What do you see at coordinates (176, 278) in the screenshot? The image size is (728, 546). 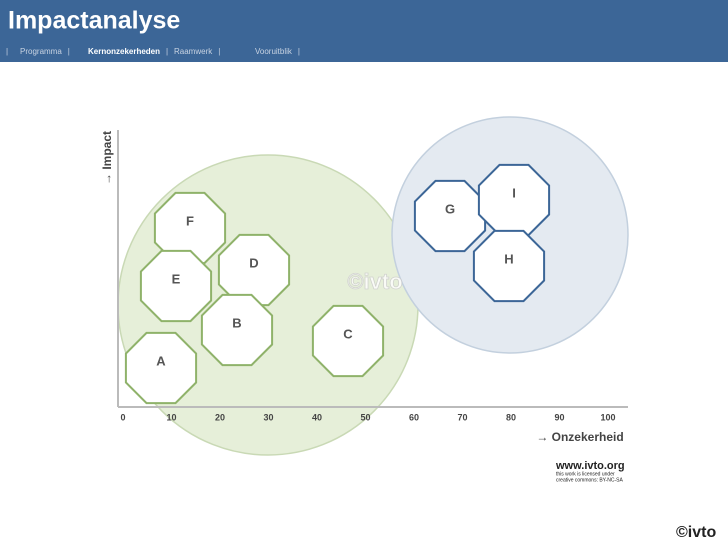 I see `node-label: E` at bounding box center [176, 278].